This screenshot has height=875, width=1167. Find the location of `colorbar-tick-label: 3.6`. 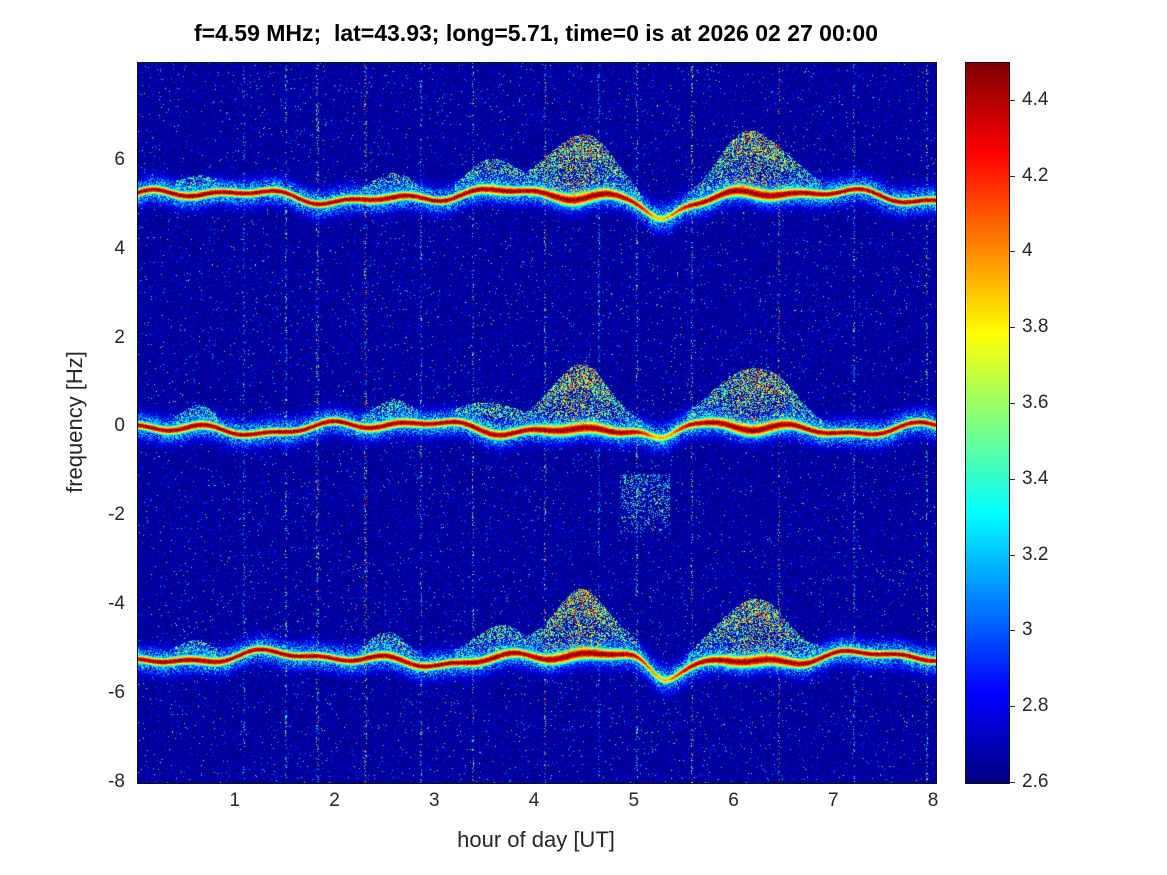

colorbar-tick-label: 3.6 is located at coordinates (1035, 403).